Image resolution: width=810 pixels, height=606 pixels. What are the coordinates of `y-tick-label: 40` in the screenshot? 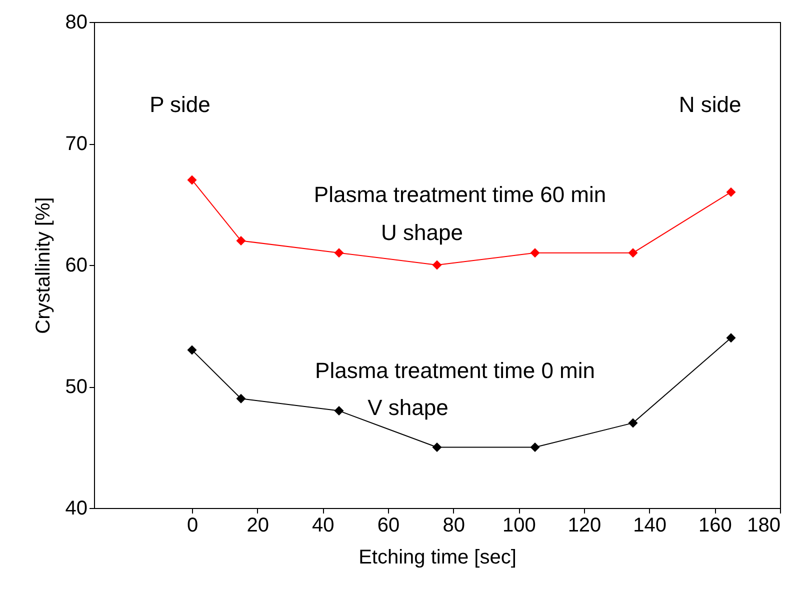 It's located at (76, 509).